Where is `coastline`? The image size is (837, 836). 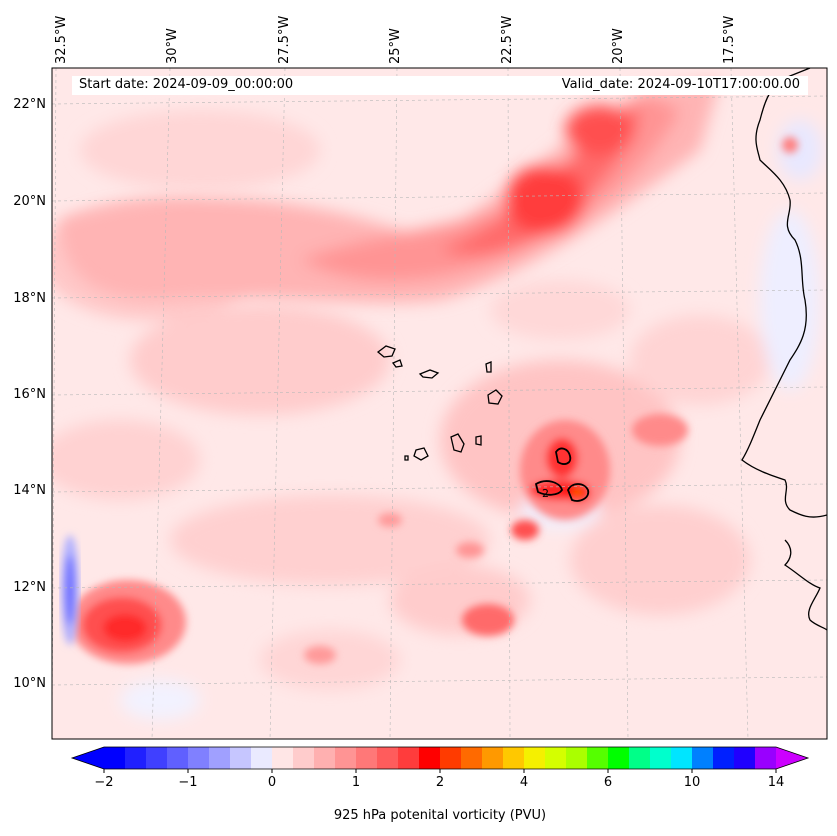 coastline is located at coordinates (784, 349).